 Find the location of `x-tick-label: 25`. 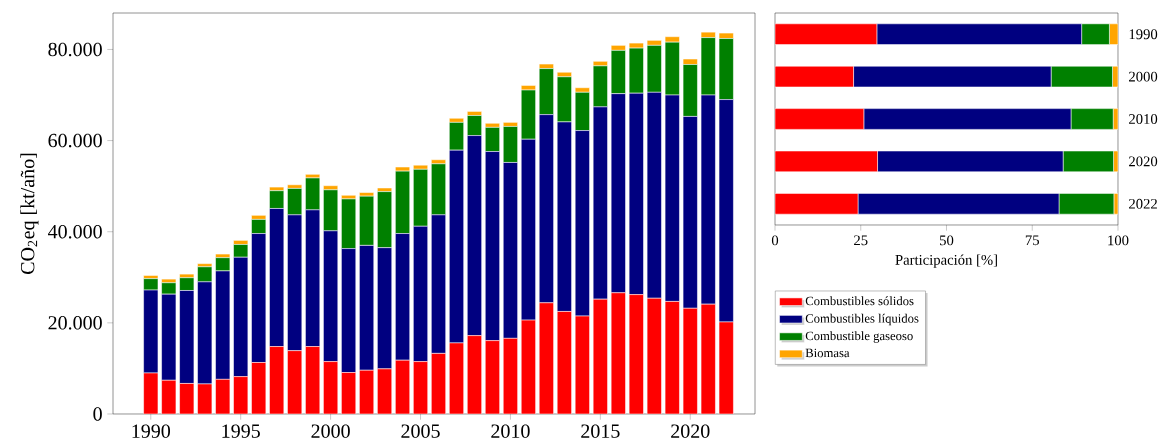

x-tick-label: 25 is located at coordinates (861, 240).